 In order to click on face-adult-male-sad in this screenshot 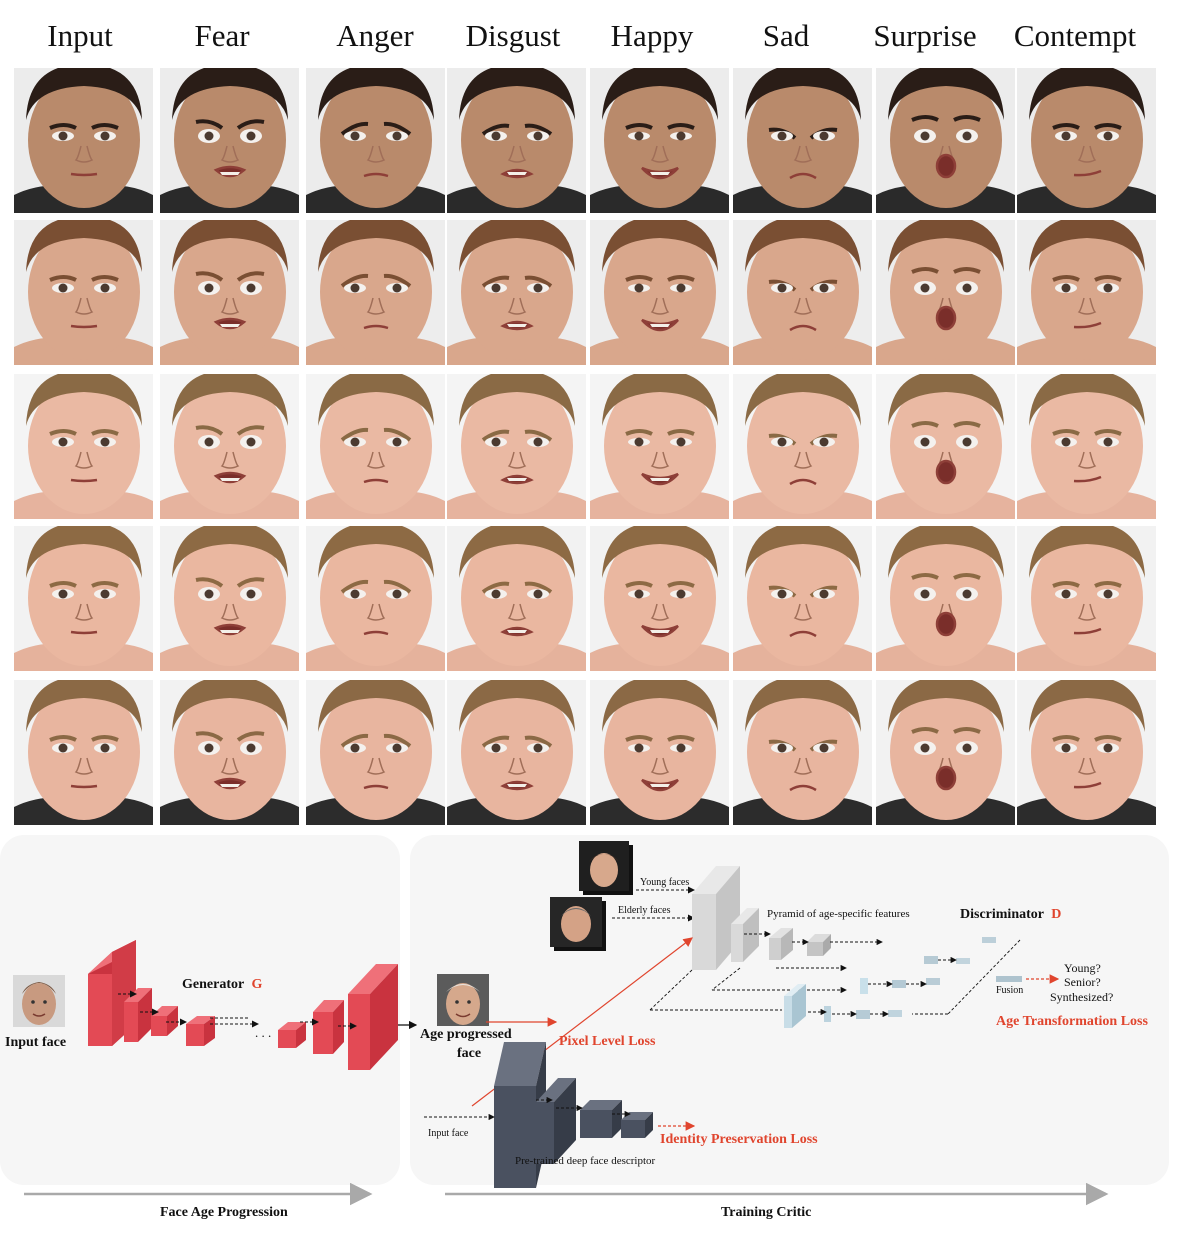, I will do `click(802, 140)`.